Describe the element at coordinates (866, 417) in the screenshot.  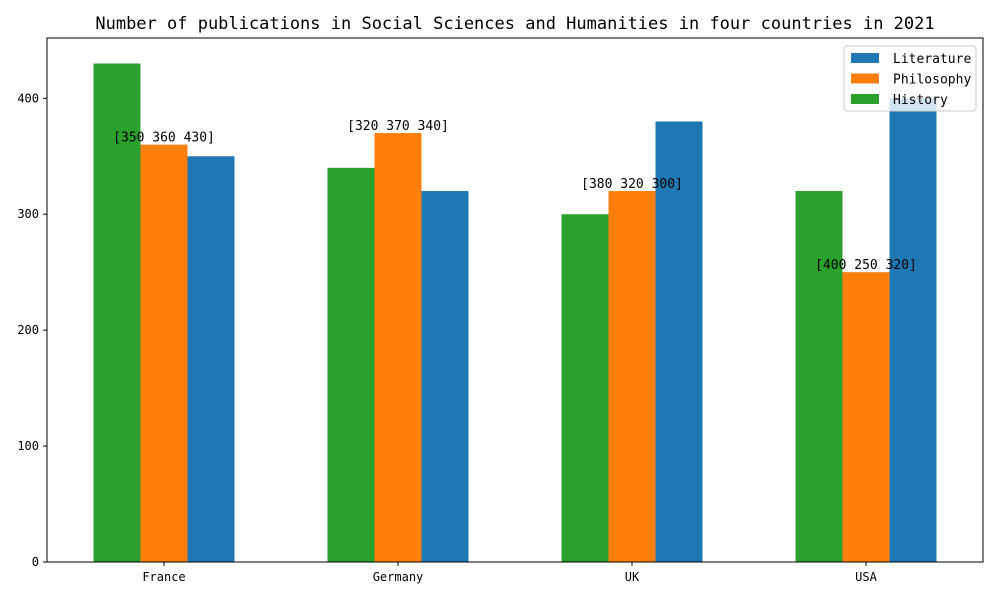
I see `bar-philosophy-usa` at that location.